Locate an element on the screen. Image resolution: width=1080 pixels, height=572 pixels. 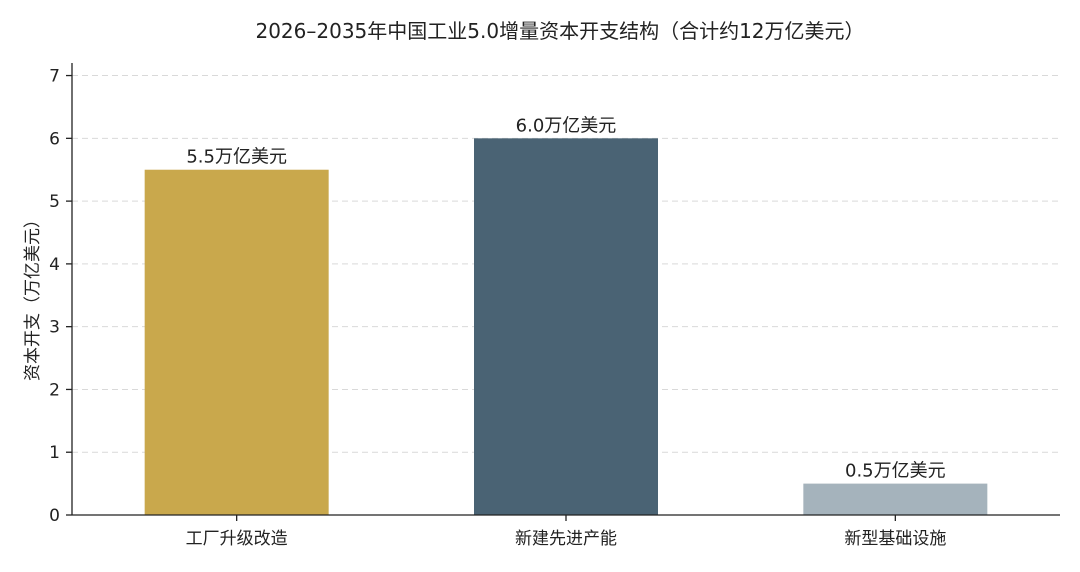
y-axis-label: 资本开支（万亿美元） is located at coordinates (33, 296).